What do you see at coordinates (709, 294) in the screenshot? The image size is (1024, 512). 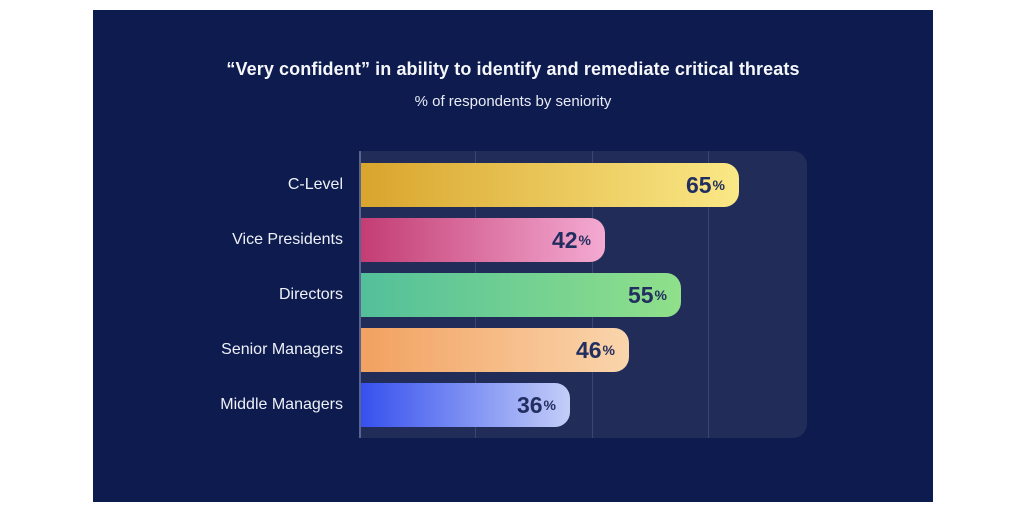 I see `gridline` at bounding box center [709, 294].